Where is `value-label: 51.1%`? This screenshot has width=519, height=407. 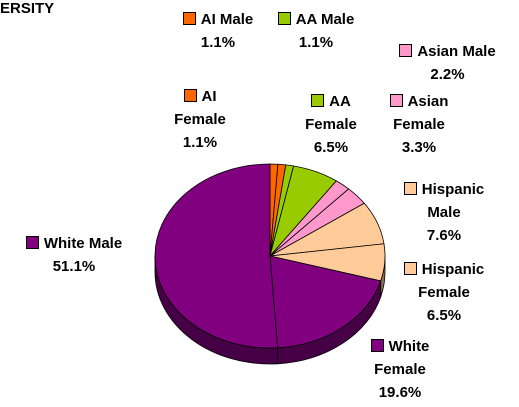
value-label: 51.1% is located at coordinates (74, 266).